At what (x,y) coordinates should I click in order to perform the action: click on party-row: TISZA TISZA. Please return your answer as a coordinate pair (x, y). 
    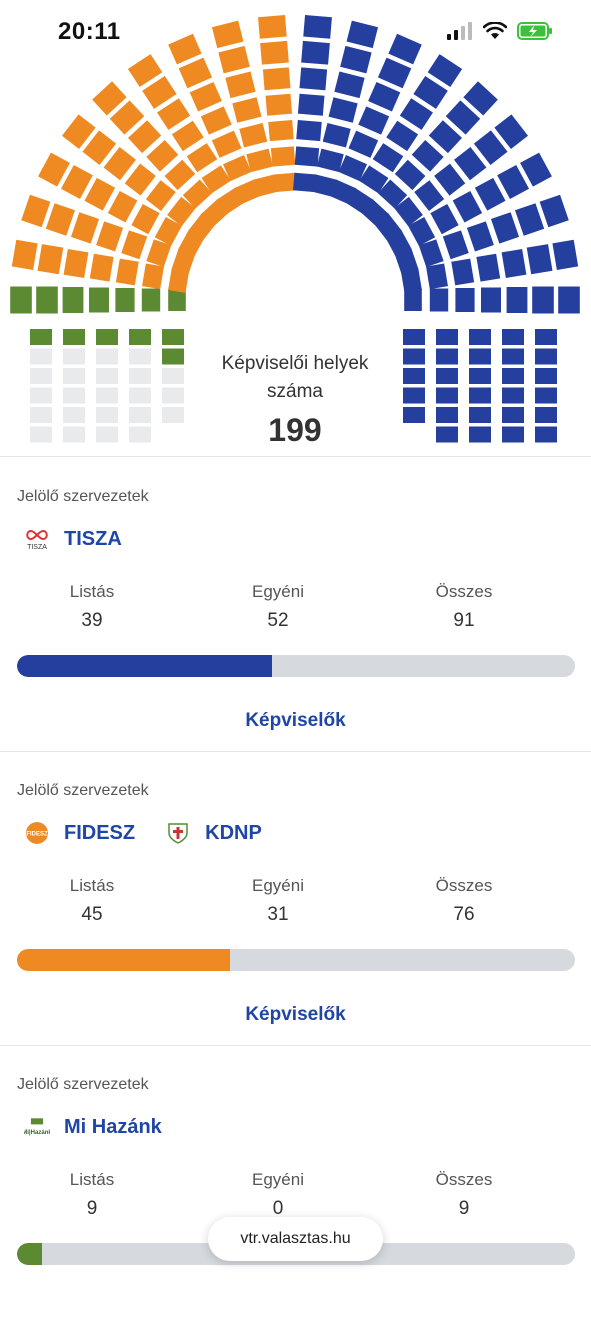
    Looking at the image, I should click on (88, 539).